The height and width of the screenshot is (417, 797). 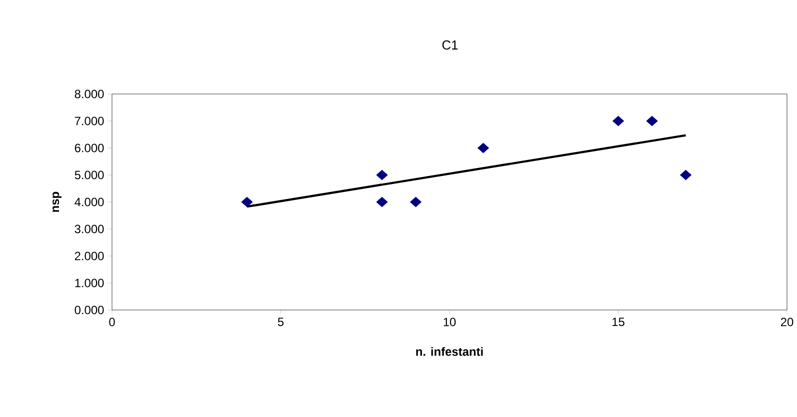 I want to click on x-tick-label: 10, so click(x=450, y=322).